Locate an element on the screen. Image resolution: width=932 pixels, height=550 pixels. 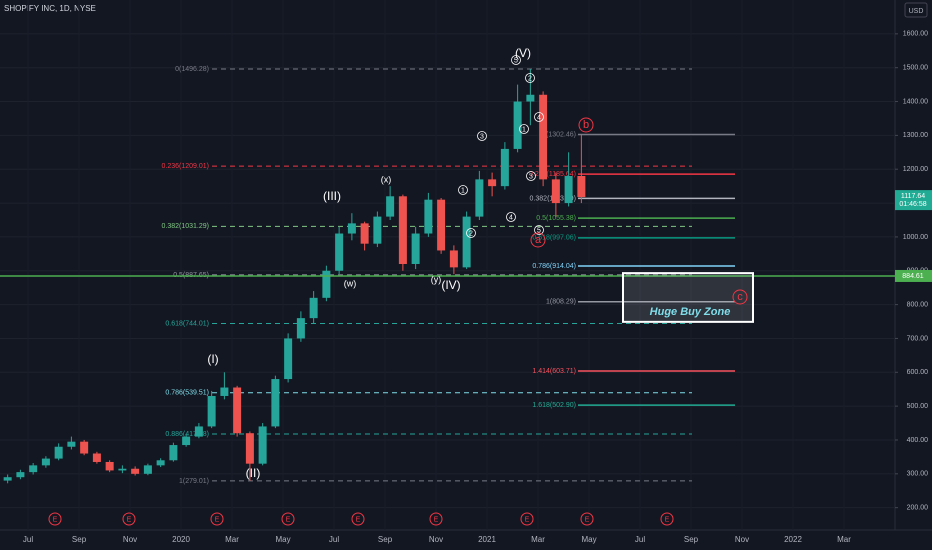
price-tag-label: 884.61 is located at coordinates (913, 276).